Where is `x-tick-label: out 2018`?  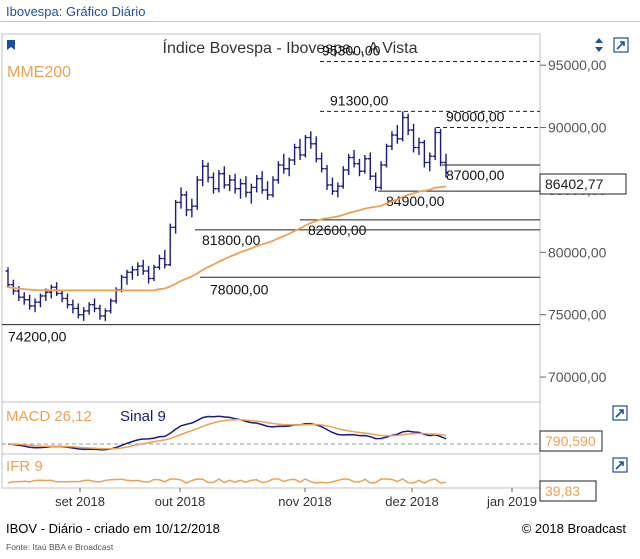 x-tick-label: out 2018 is located at coordinates (180, 501).